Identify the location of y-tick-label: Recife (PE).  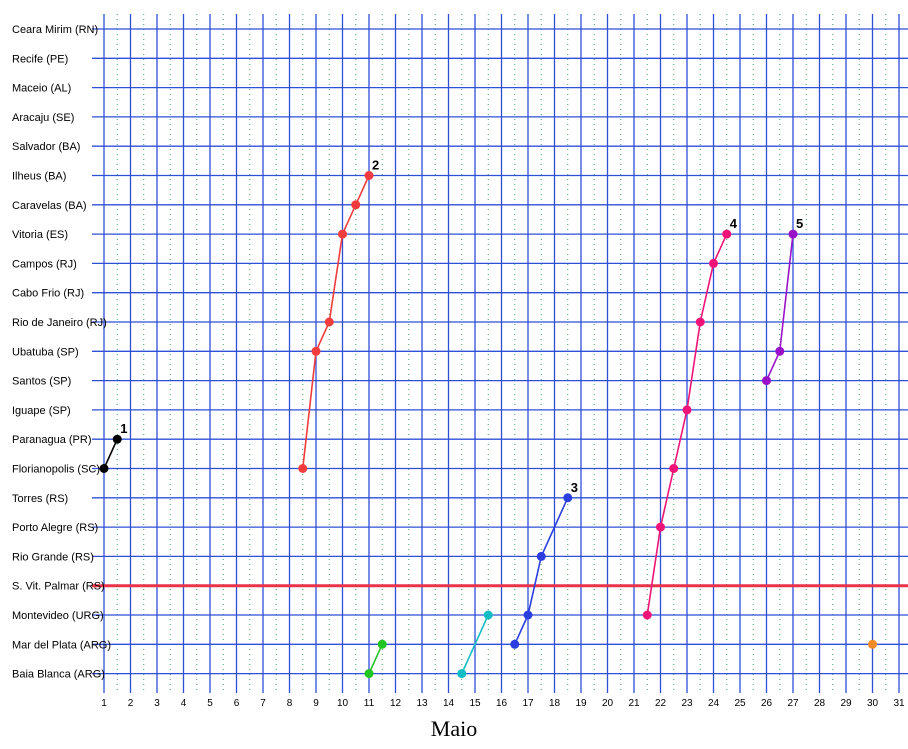
(40, 59).